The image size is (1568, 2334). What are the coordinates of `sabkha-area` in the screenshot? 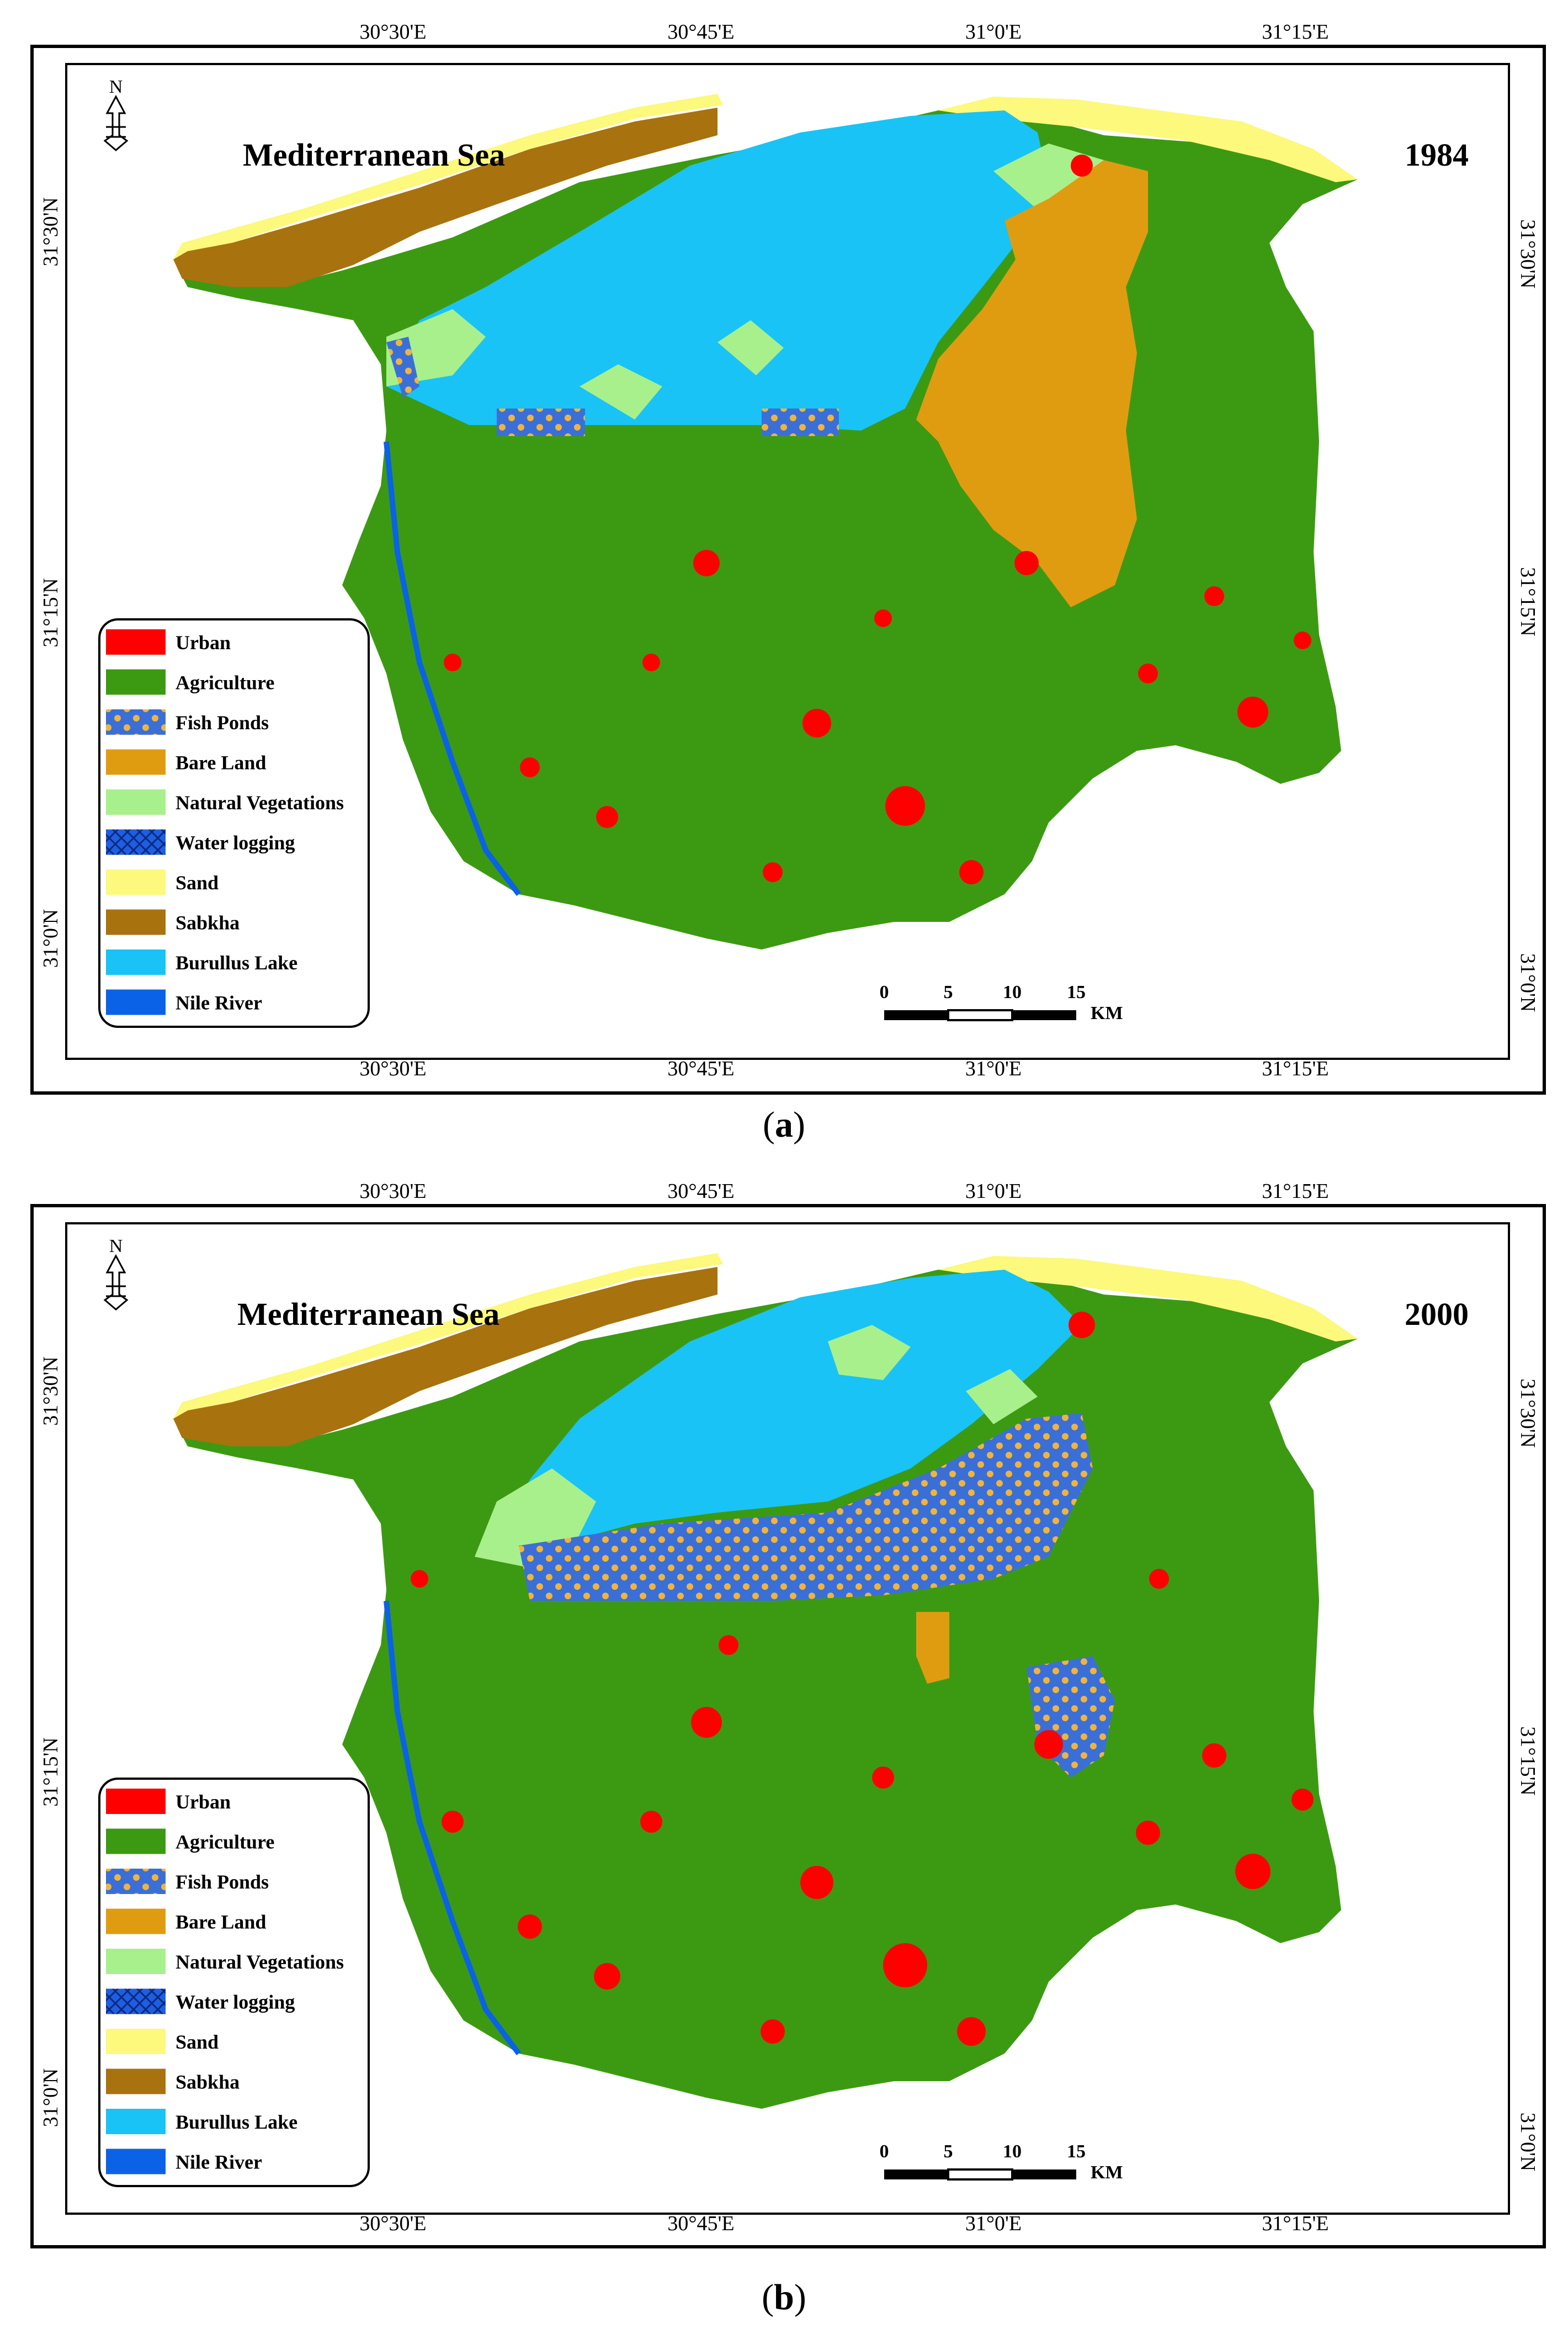 It's located at (445, 197).